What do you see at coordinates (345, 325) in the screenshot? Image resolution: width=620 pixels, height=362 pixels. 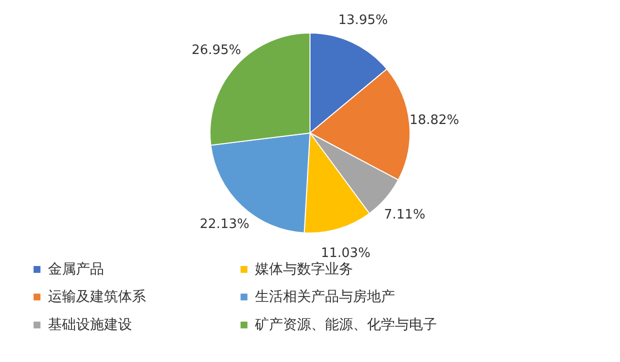 I see `legend-label: 矿产资源、能源、化学与电子` at bounding box center [345, 325].